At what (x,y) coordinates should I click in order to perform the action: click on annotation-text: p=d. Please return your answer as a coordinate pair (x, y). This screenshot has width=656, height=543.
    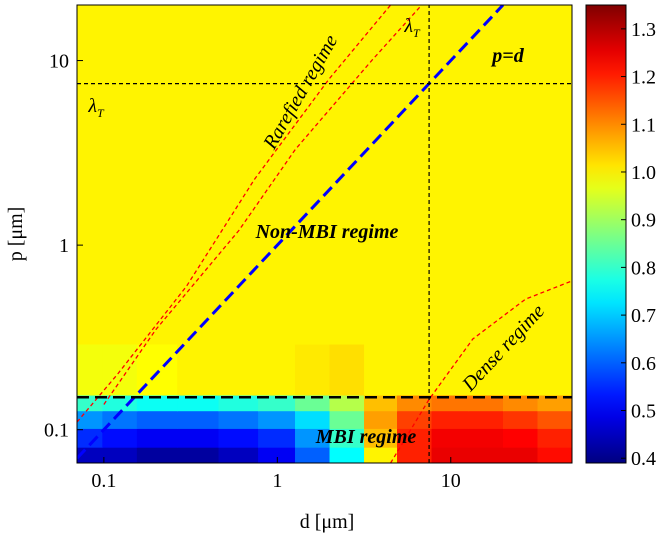
    Looking at the image, I should click on (507, 56).